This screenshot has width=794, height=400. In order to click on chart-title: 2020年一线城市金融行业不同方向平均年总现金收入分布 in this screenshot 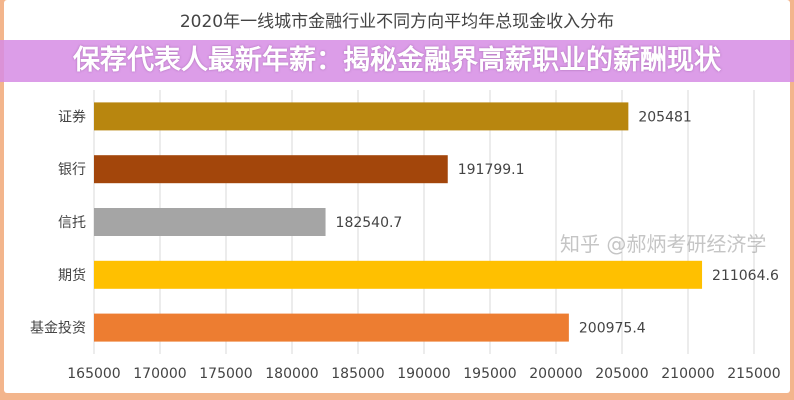, I will do `click(397, 22)`.